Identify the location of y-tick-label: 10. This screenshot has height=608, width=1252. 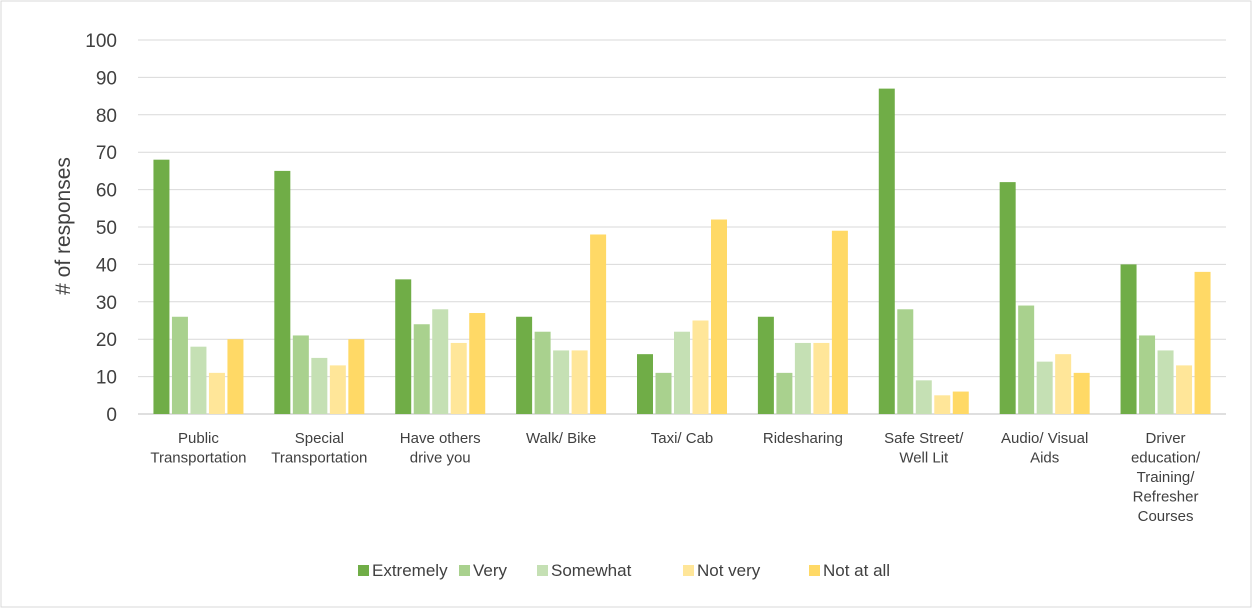
(106, 378).